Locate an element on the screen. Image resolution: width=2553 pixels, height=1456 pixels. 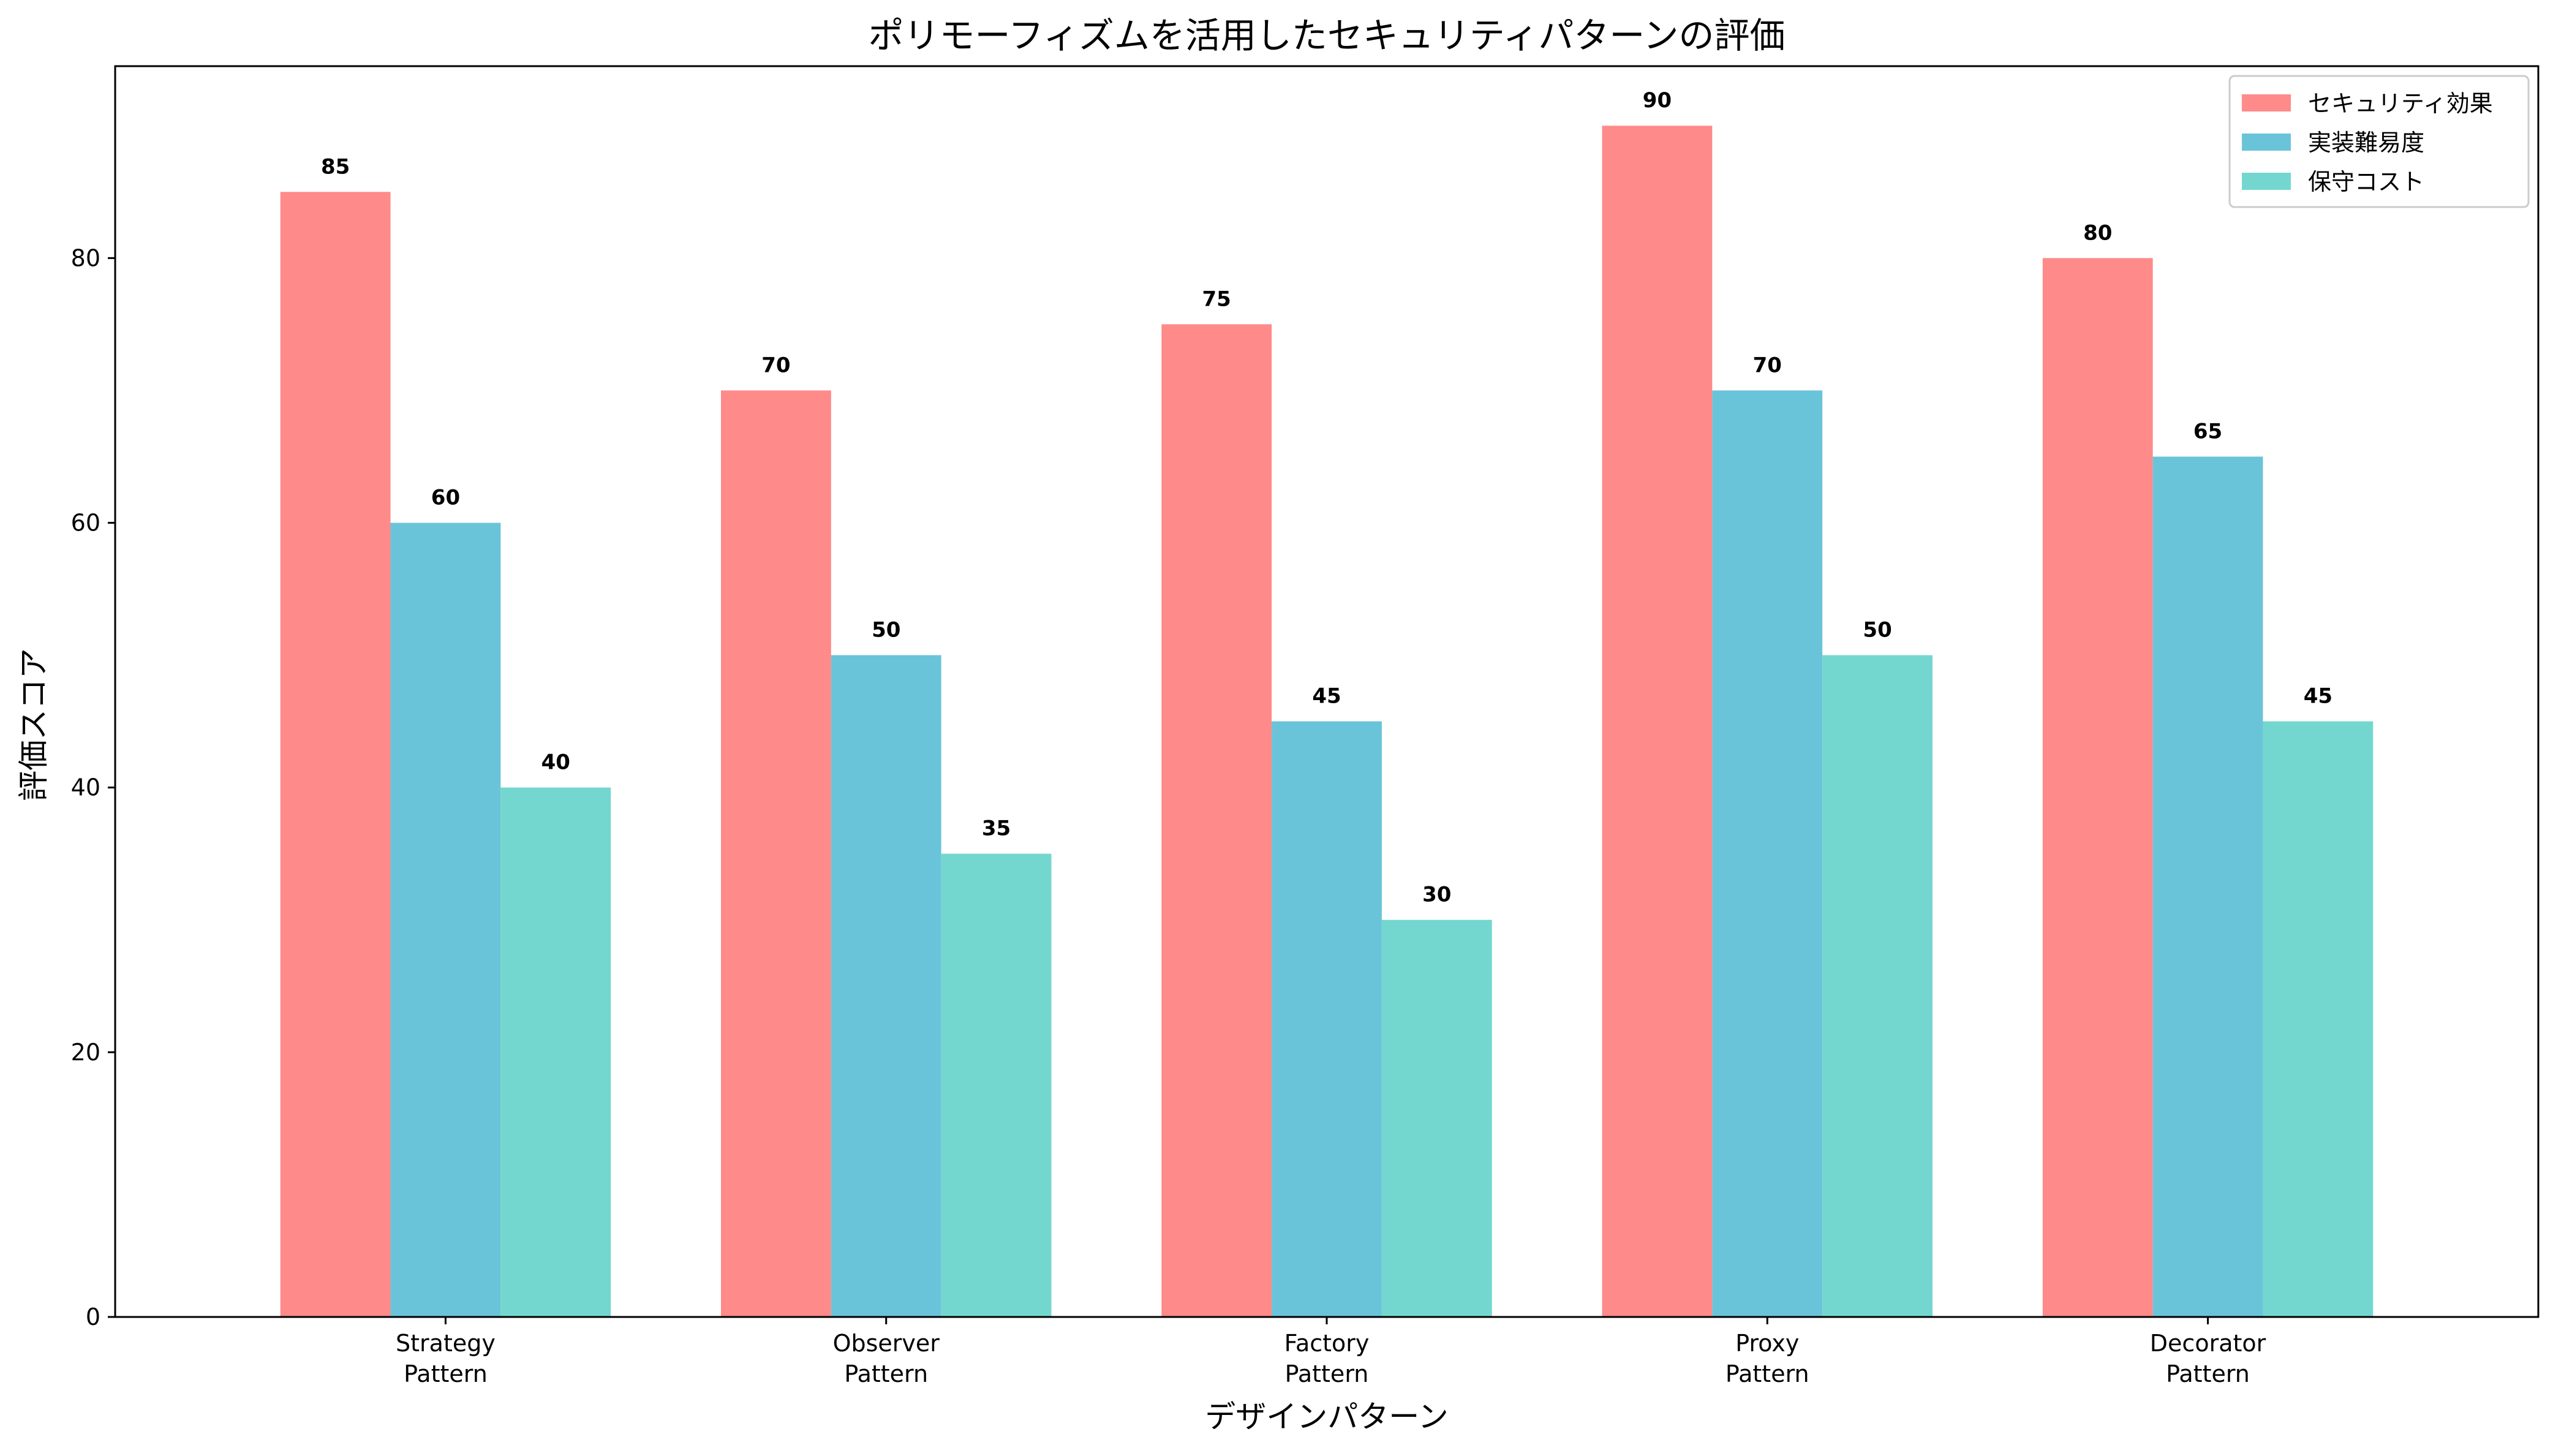
data-label: 30 is located at coordinates (1436, 895).